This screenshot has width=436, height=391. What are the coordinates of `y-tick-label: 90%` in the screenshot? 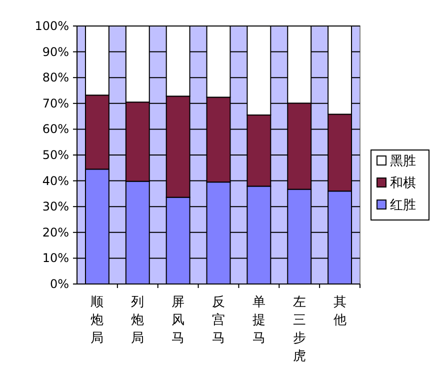 It's located at (55, 51).